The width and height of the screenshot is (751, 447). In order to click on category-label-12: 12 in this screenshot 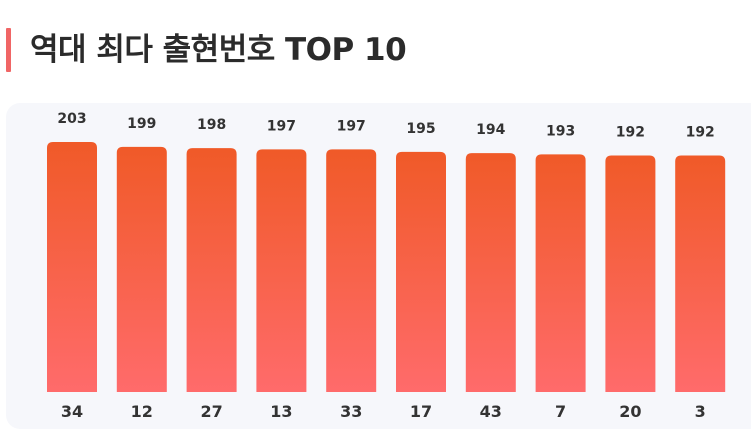, I will do `click(142, 411)`.